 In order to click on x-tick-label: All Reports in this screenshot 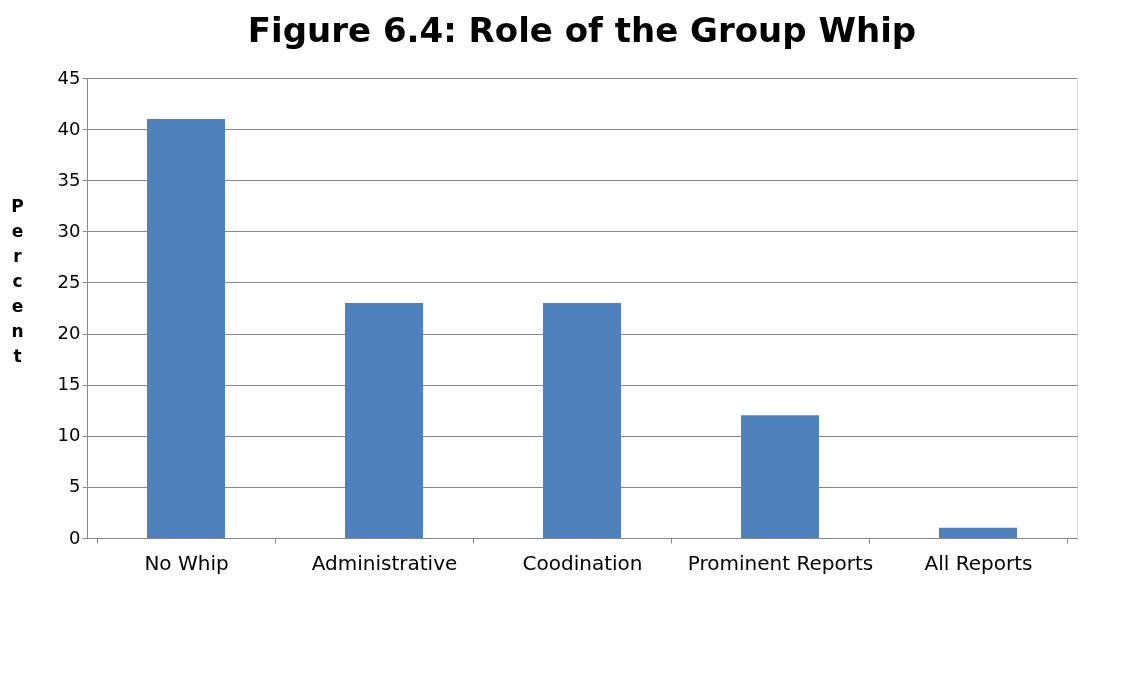, I will do `click(978, 562)`.